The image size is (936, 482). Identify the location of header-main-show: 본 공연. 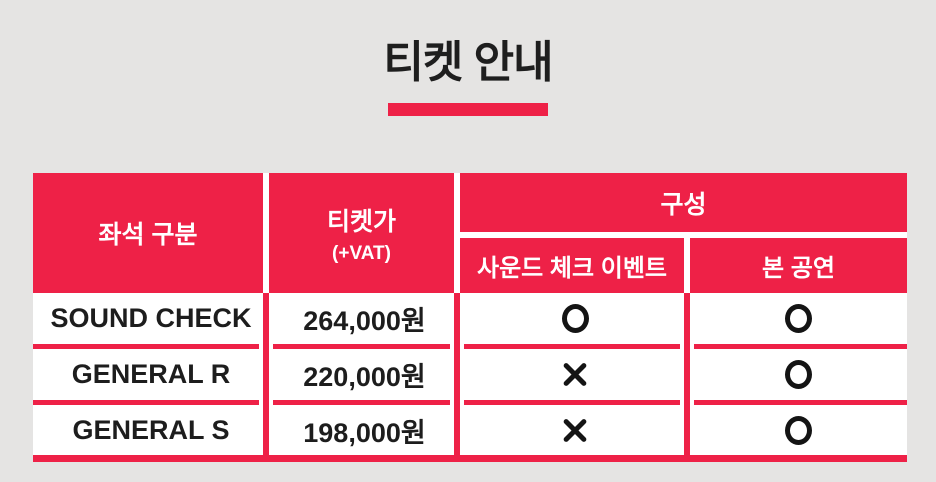
(798, 265).